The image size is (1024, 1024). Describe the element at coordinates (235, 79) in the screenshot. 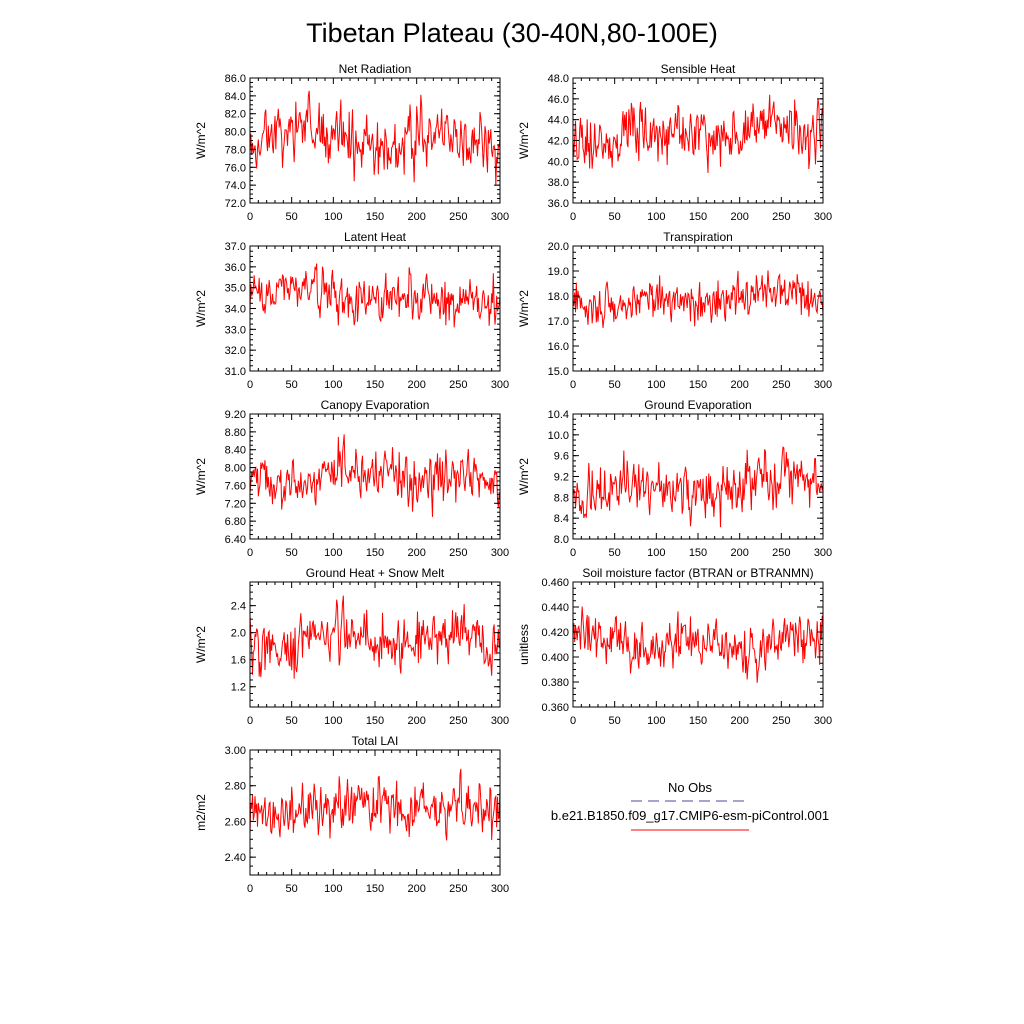

I see `y-tick-label: 86.0` at that location.